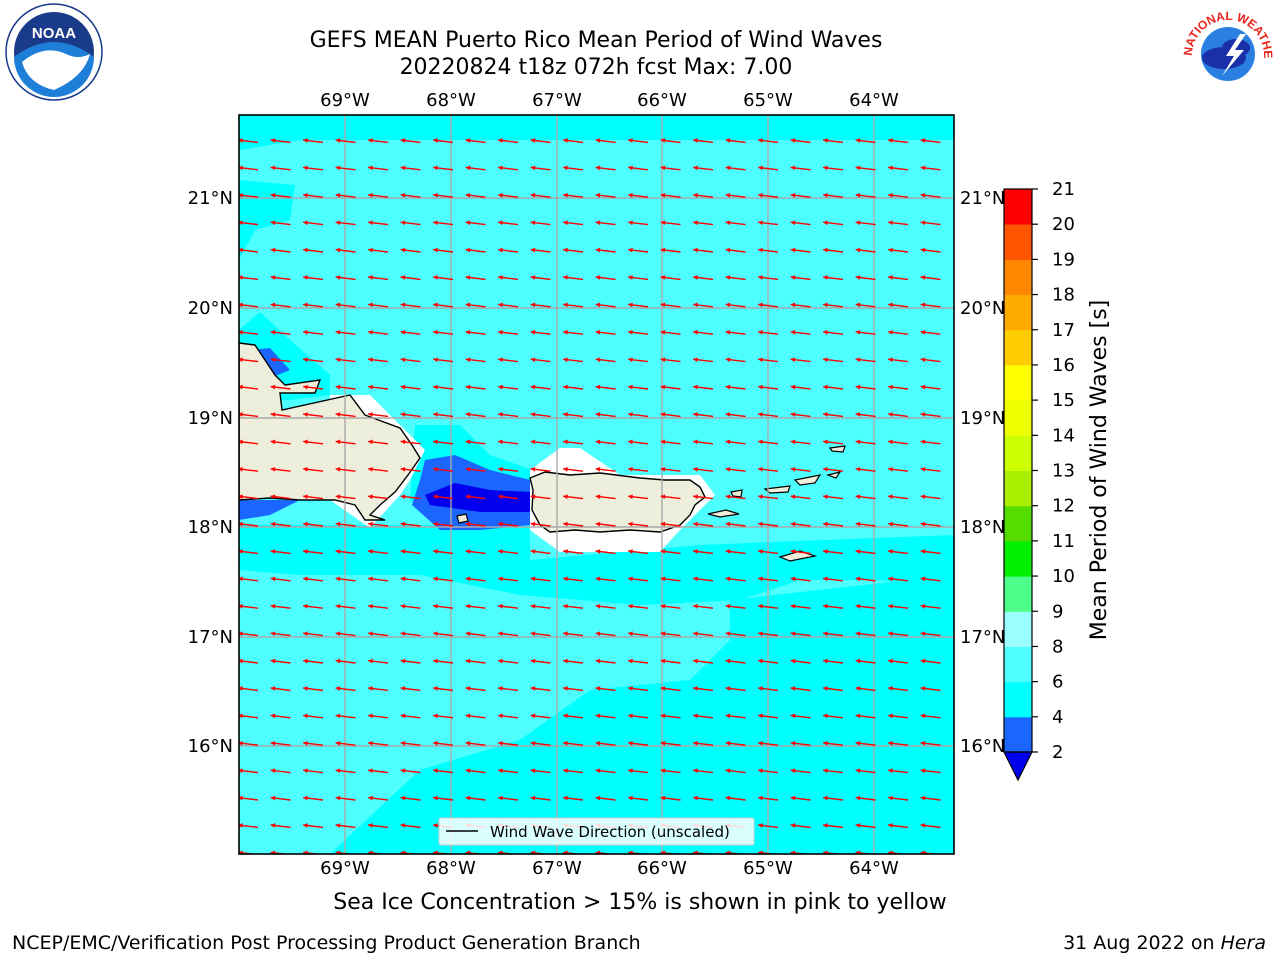 This screenshot has height=960, width=1280. Describe the element at coordinates (345, 868) in the screenshot. I see `lon-label: 69°W` at that location.